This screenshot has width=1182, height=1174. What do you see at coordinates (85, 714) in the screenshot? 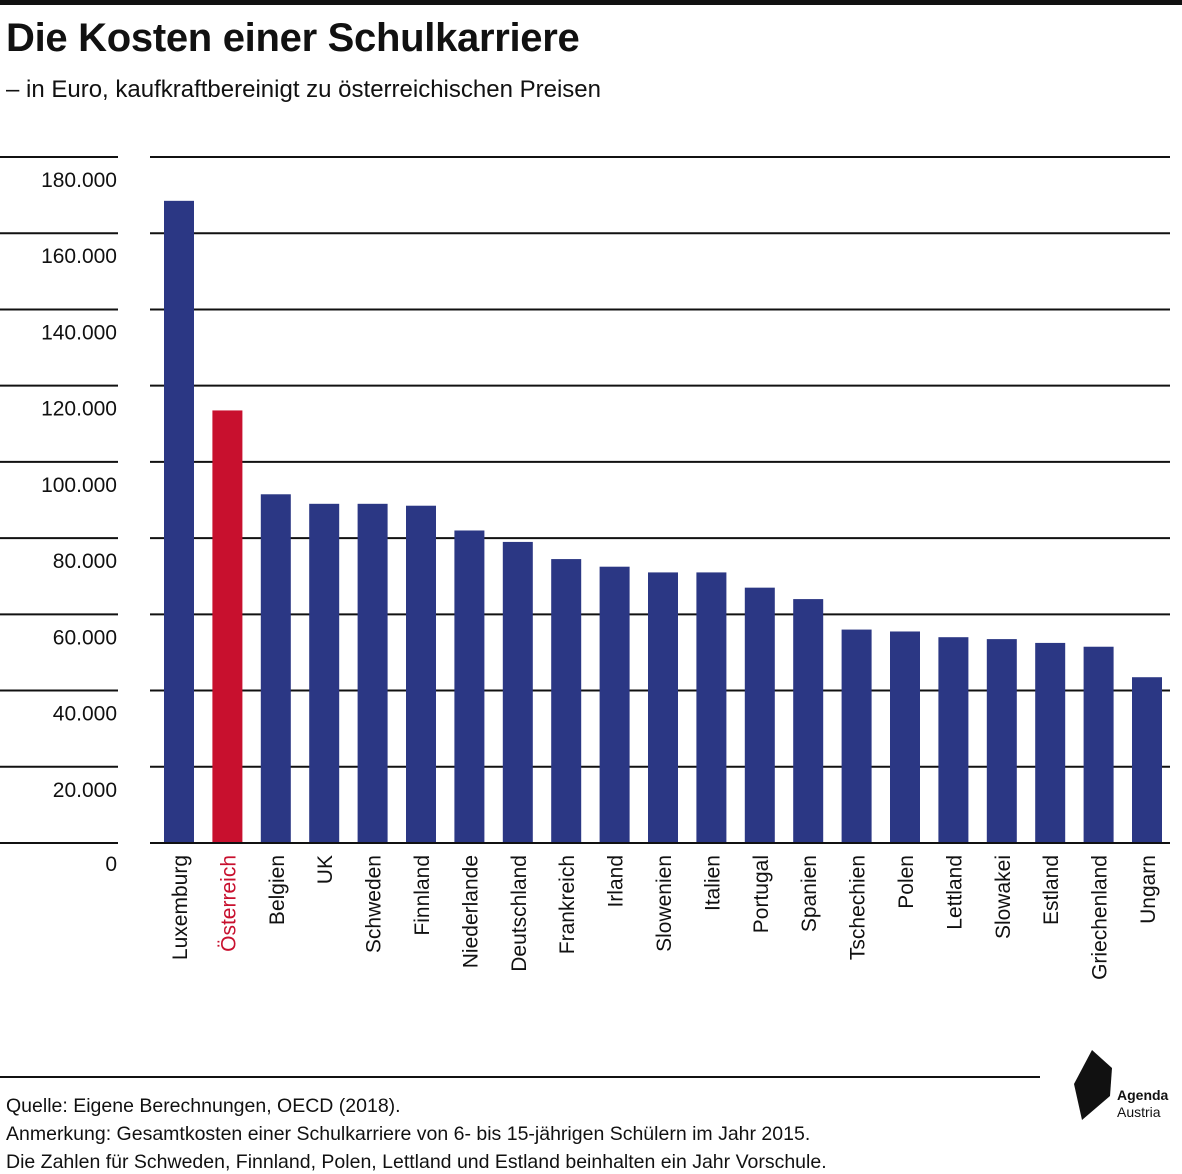
I see `y-tick-label: 40.000` at bounding box center [85, 714].